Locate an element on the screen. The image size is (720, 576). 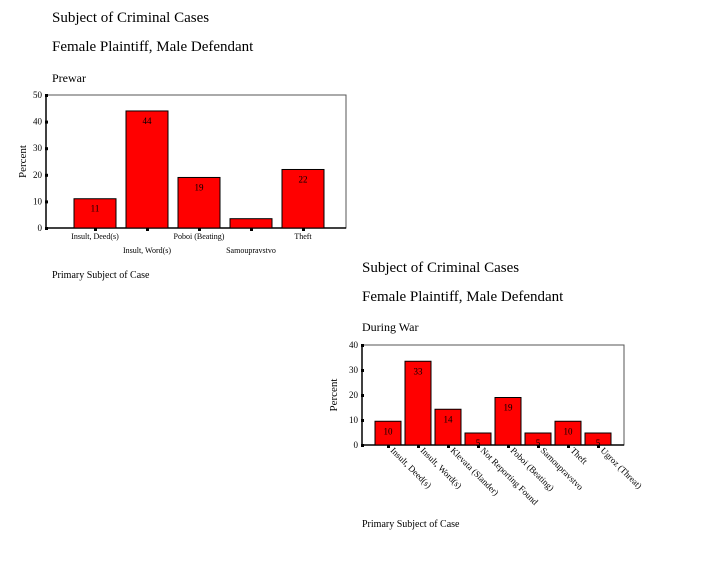
chart1-data-label: 44 is located at coordinates (148, 121).